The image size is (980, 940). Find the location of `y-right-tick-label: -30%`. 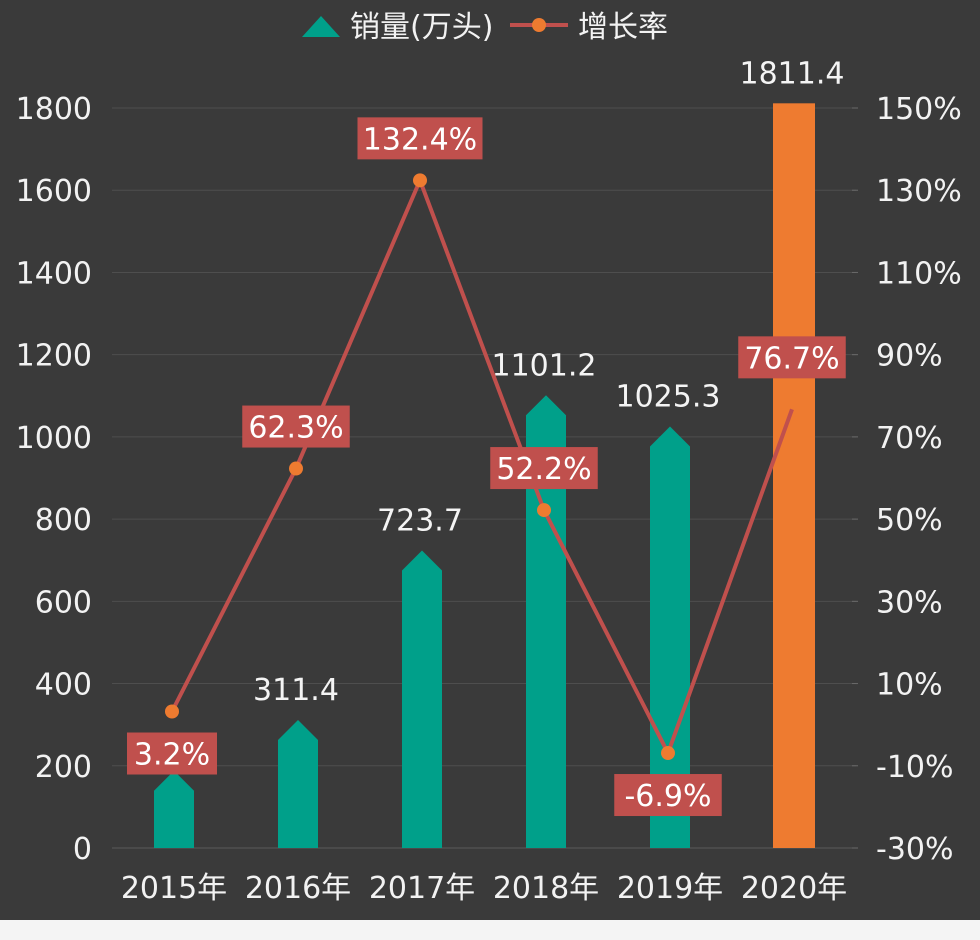

y-right-tick-label: -30% is located at coordinates (915, 849).